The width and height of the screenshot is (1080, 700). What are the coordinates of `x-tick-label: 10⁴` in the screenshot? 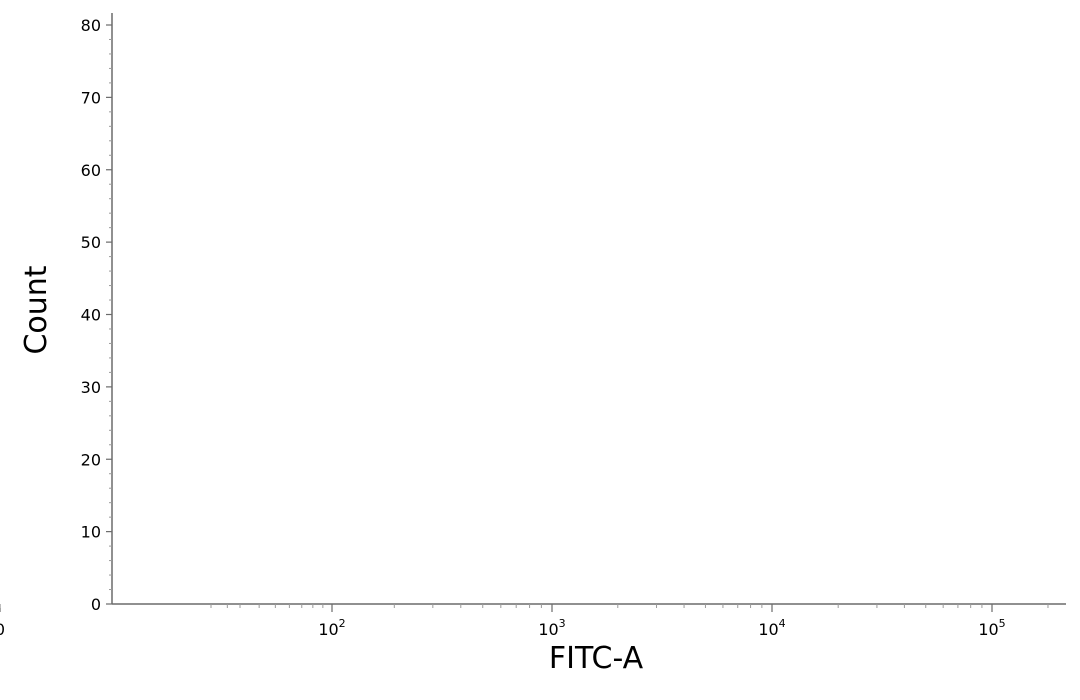 It's located at (771, 628).